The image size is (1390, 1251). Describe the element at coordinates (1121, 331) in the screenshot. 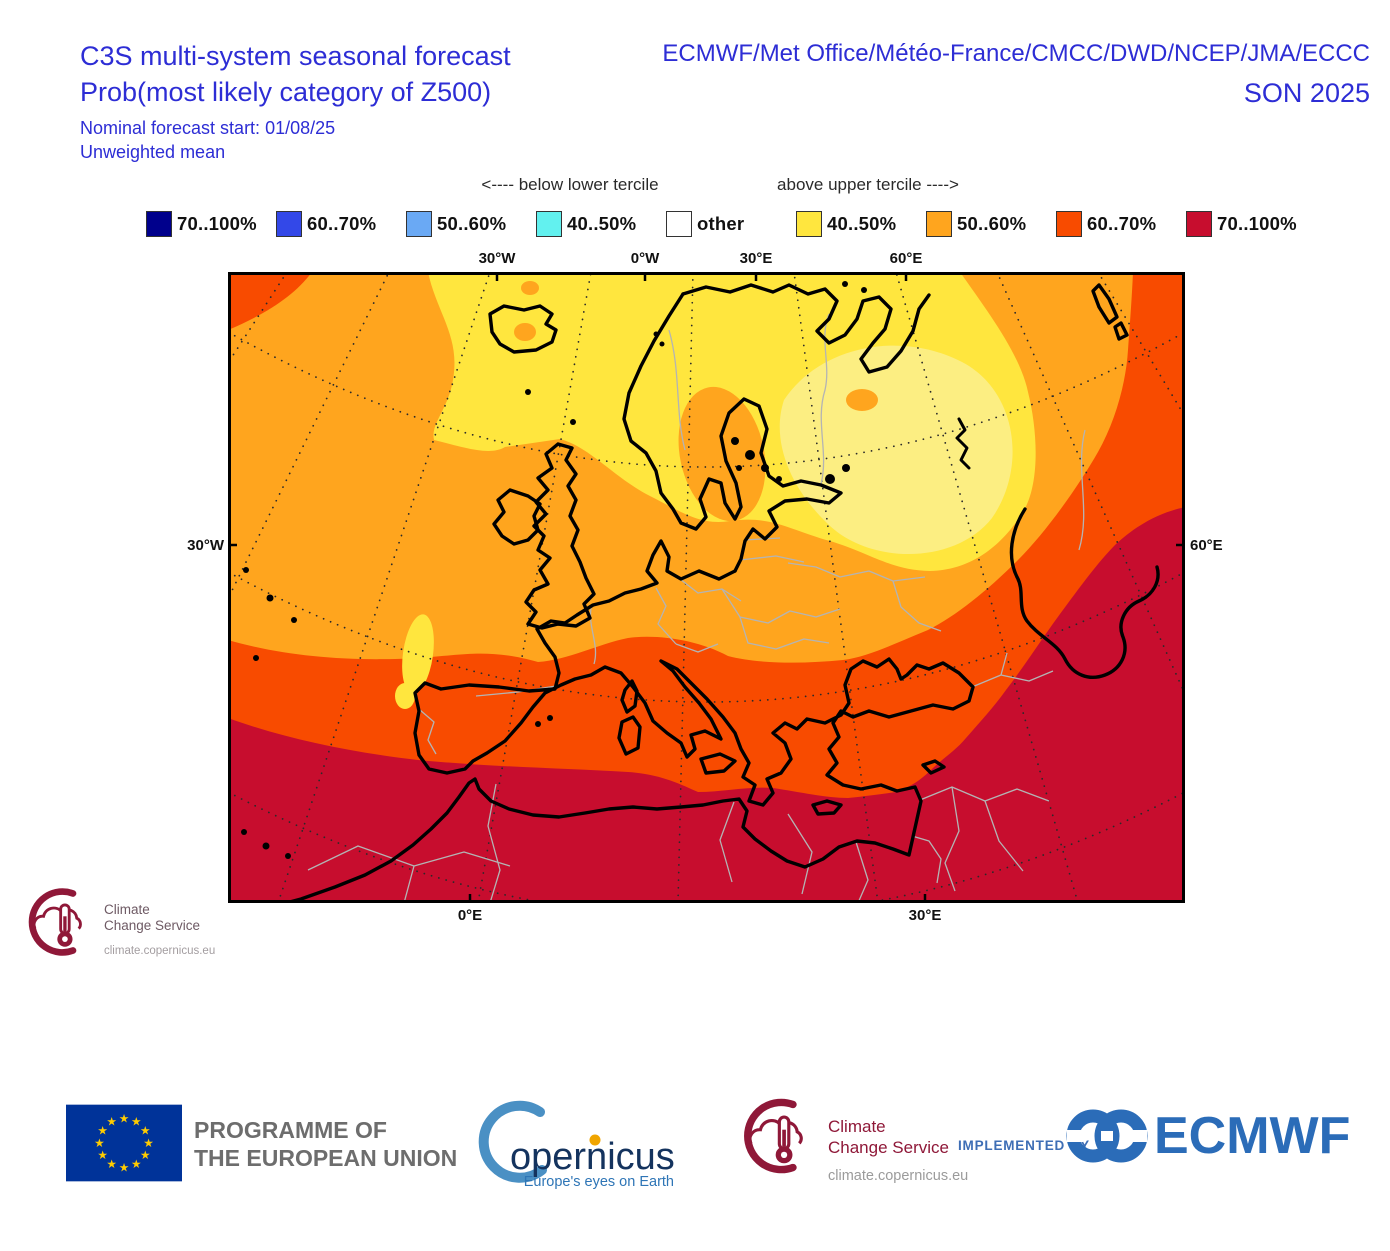

I see `coast-novaya-zemlya-s` at that location.